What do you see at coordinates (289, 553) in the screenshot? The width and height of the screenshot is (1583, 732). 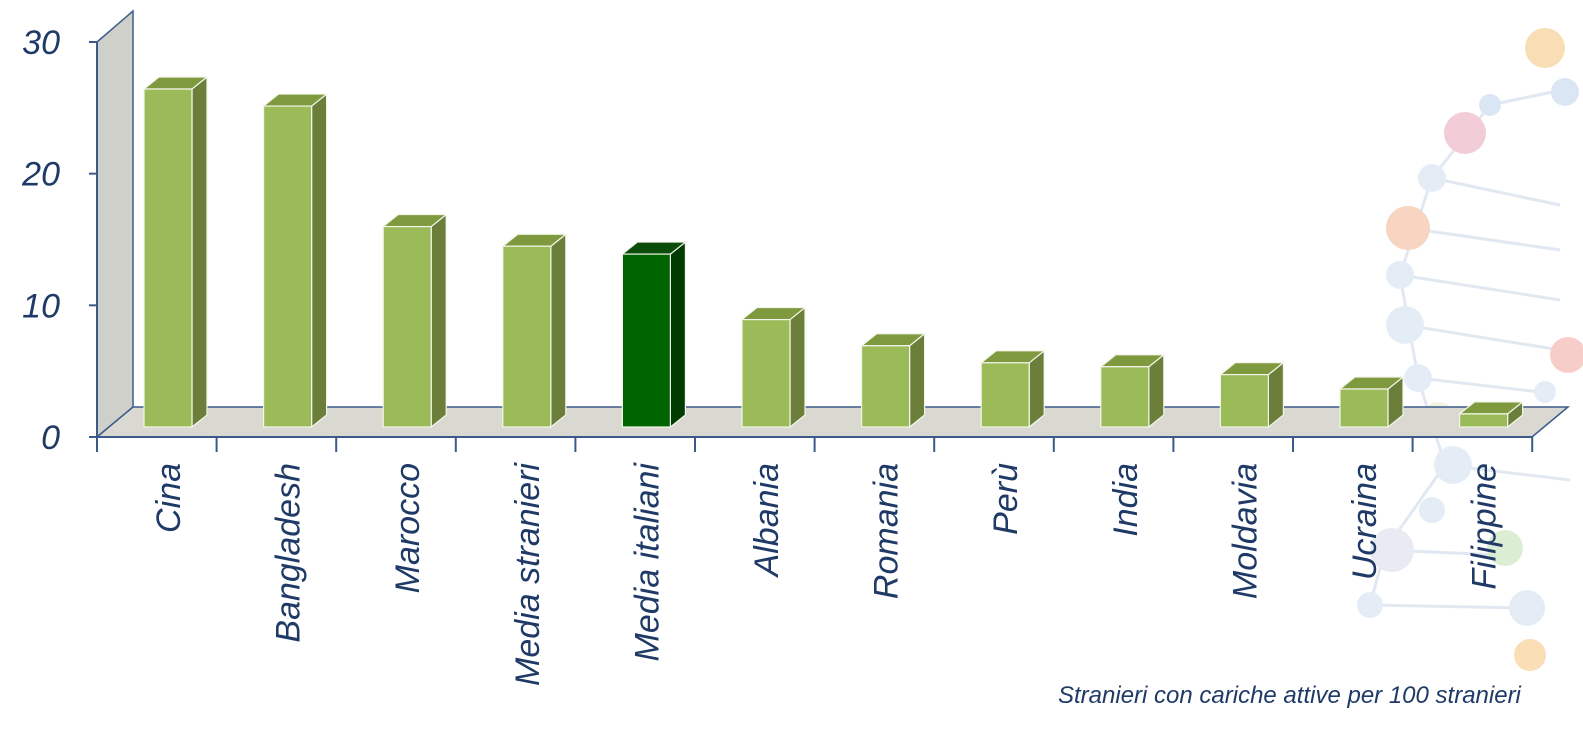 I see `x-tick-label: Bangladesh` at bounding box center [289, 553].